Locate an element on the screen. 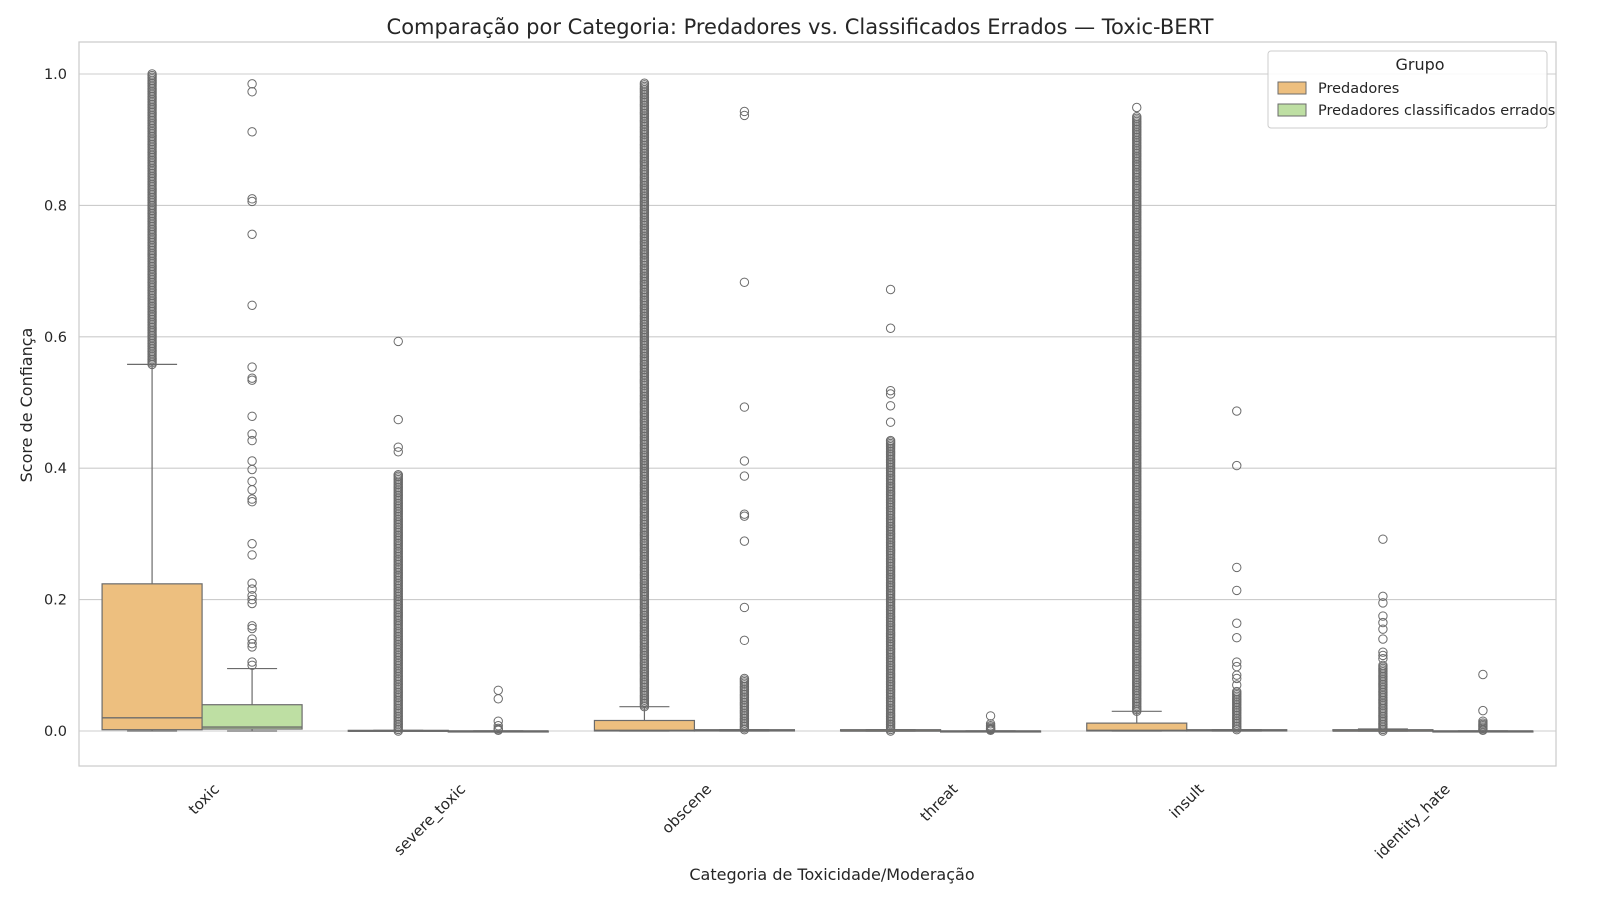 The image size is (1600, 904). box-severe-toxic-predadores-classificados-errados is located at coordinates (498, 710).